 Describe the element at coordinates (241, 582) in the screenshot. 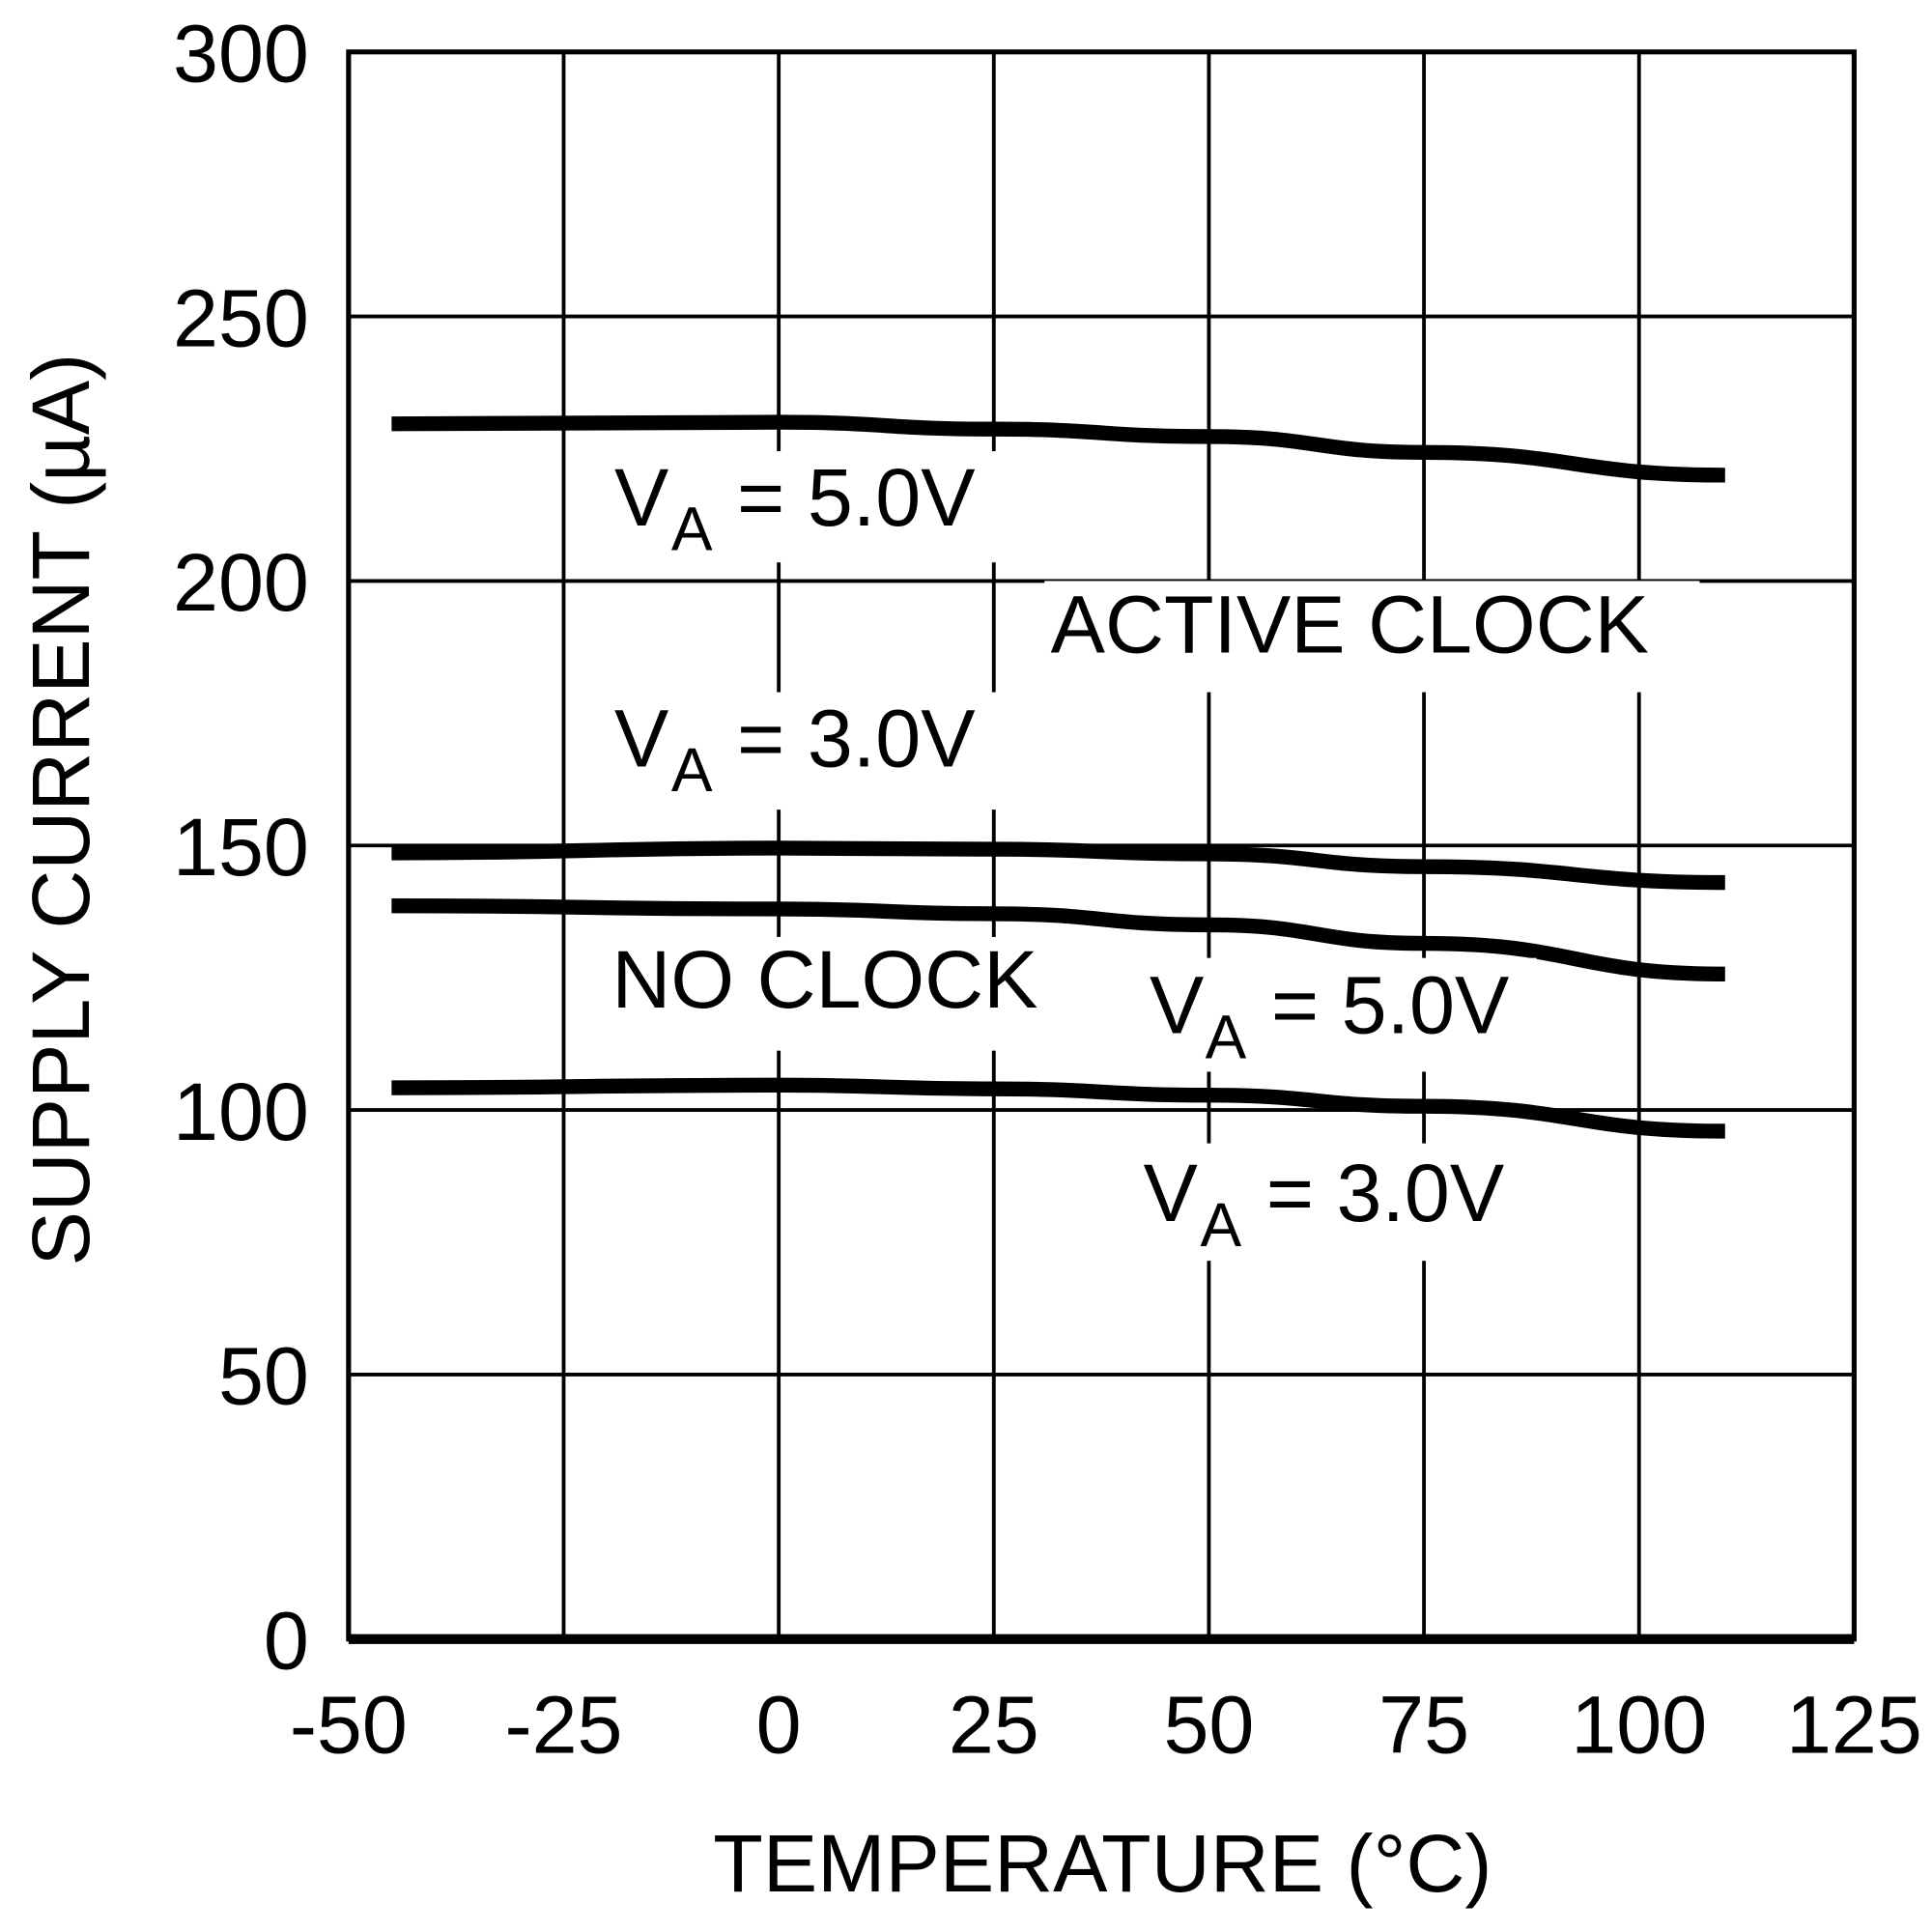

I see `y-tick-label: 200` at that location.